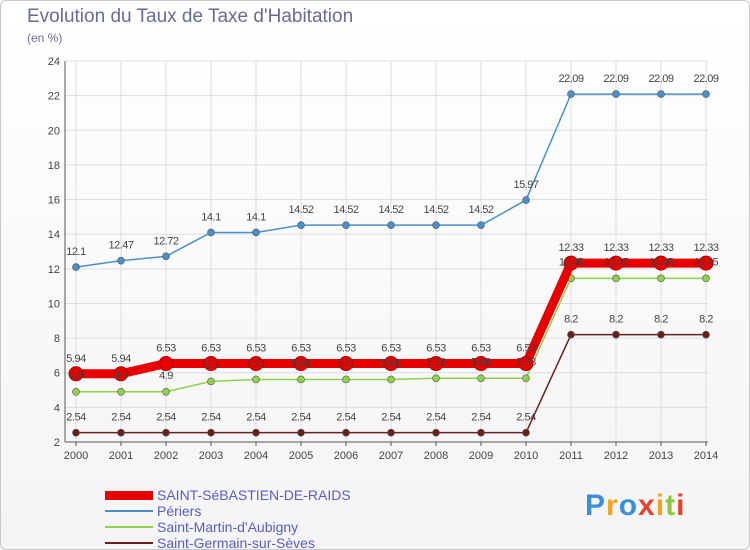  I want to click on series-2-label-2009: 5.68, so click(481, 362).